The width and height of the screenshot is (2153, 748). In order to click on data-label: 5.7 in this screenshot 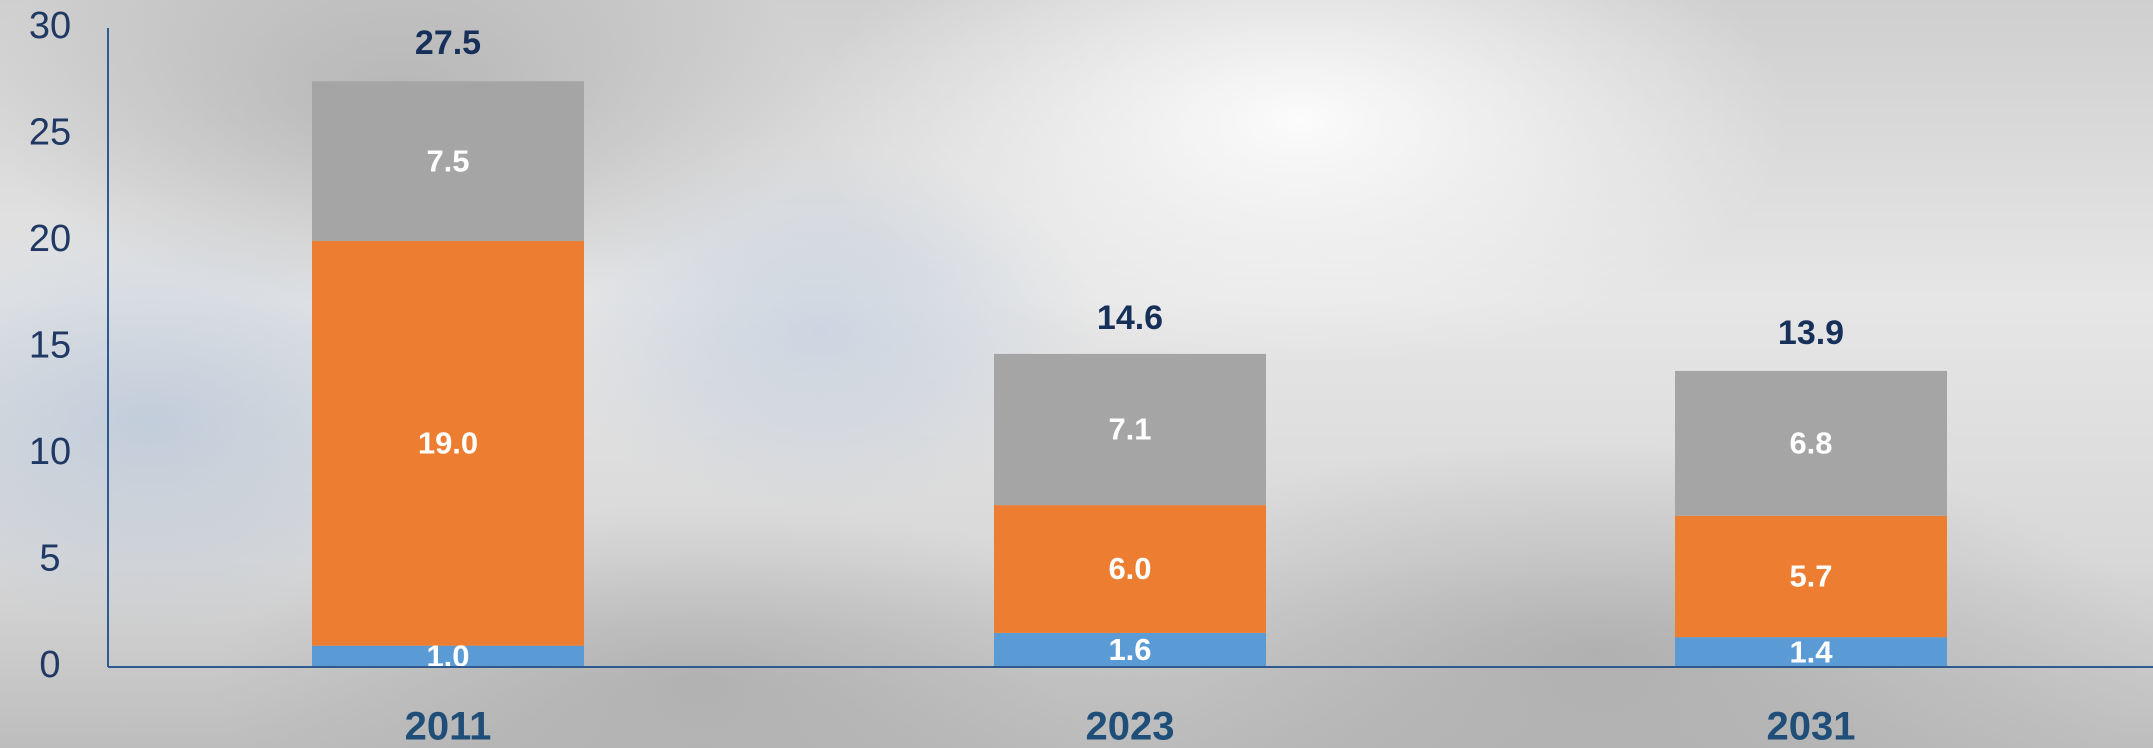, I will do `click(1810, 576)`.